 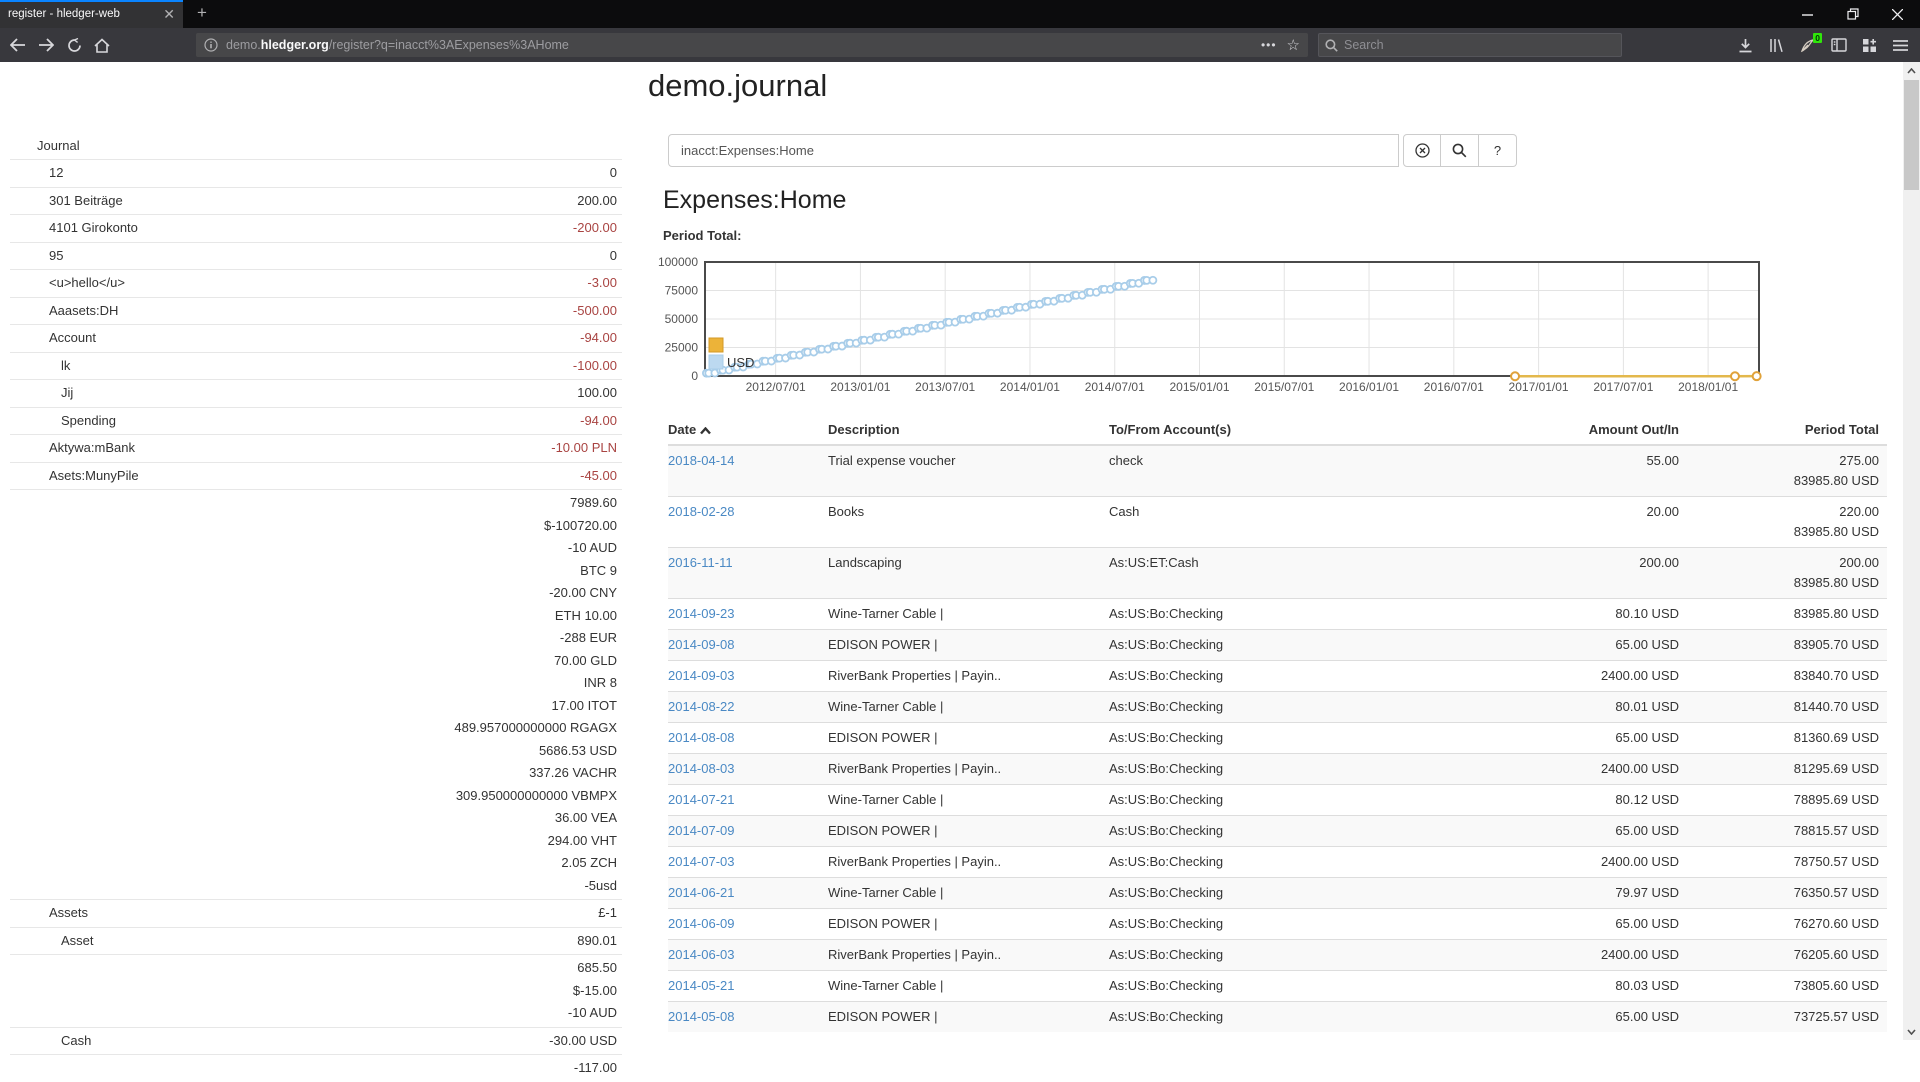 What do you see at coordinates (46, 45) in the screenshot?
I see `forward-button` at bounding box center [46, 45].